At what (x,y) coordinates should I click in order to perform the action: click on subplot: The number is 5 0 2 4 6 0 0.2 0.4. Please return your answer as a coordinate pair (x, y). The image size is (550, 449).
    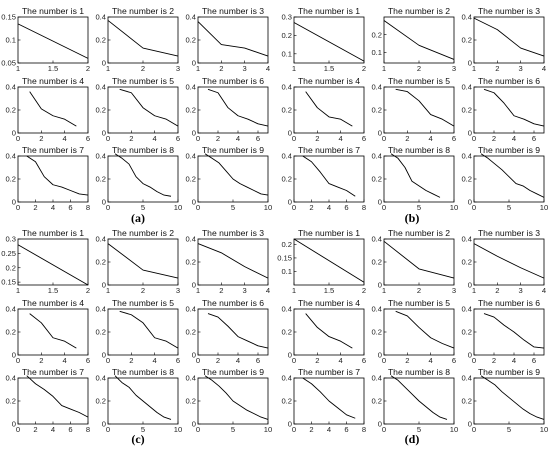
    Looking at the image, I should click on (413, 331).